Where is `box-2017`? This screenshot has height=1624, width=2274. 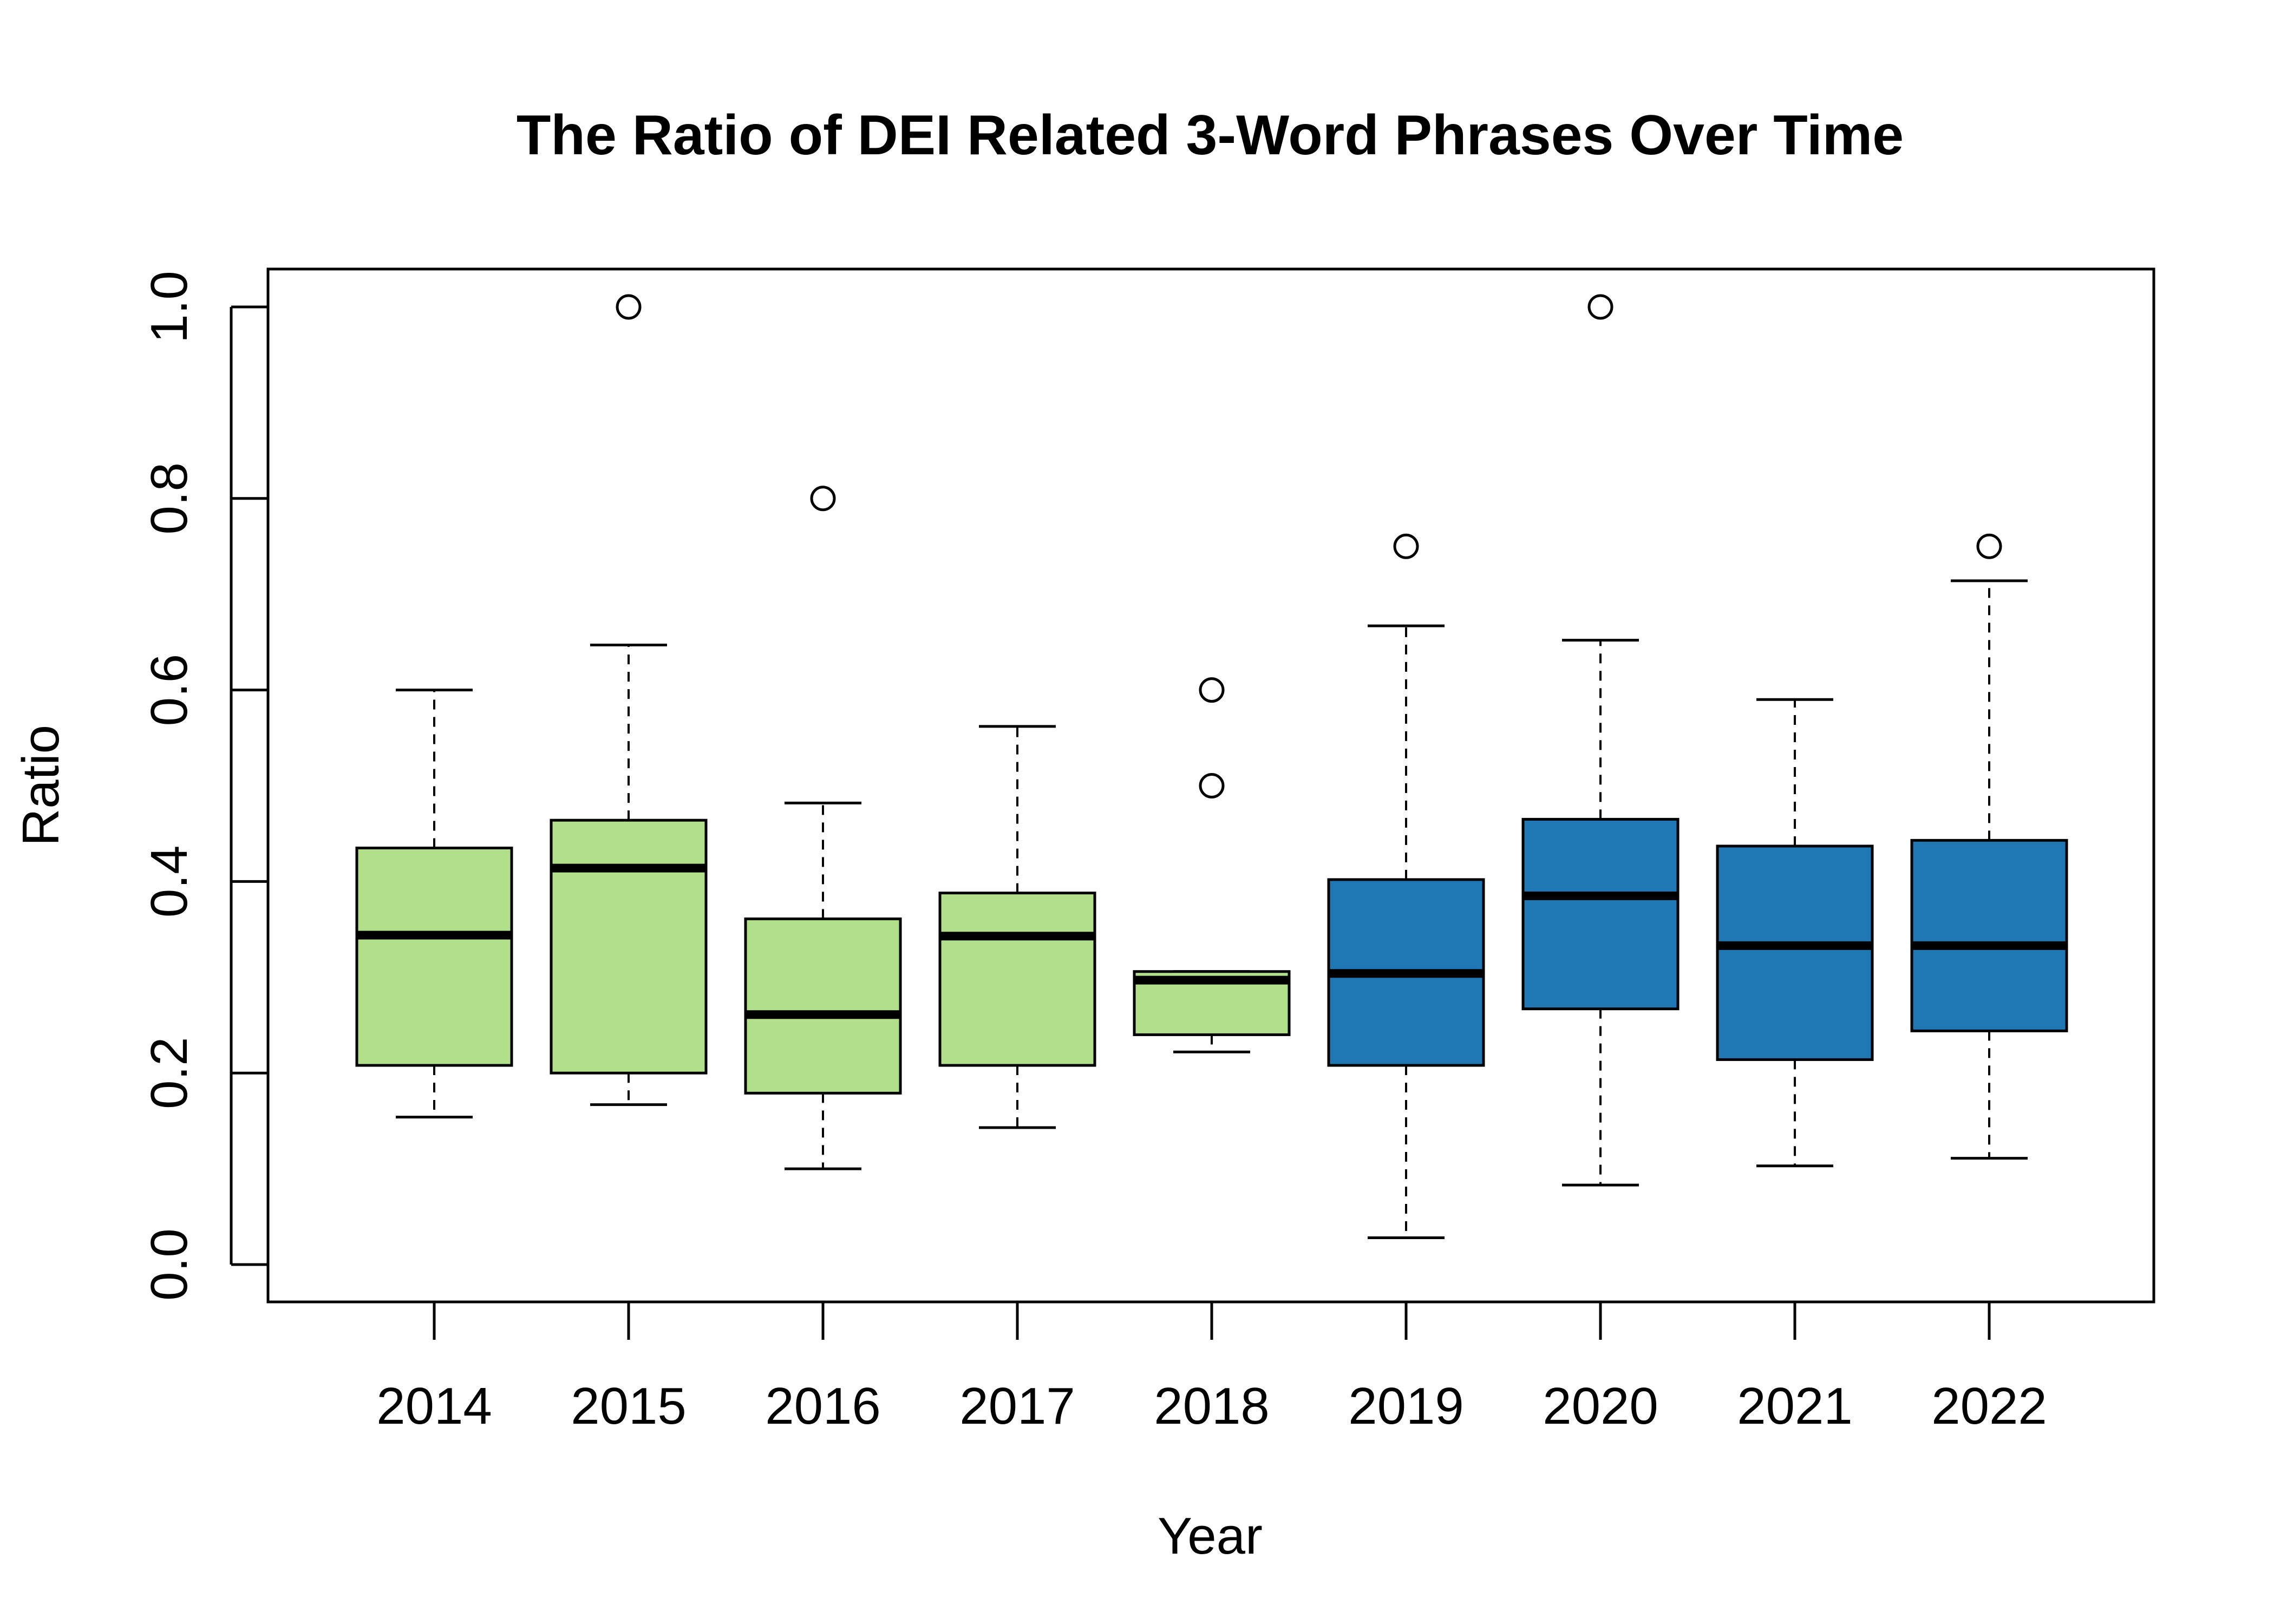 box-2017 is located at coordinates (1017, 980).